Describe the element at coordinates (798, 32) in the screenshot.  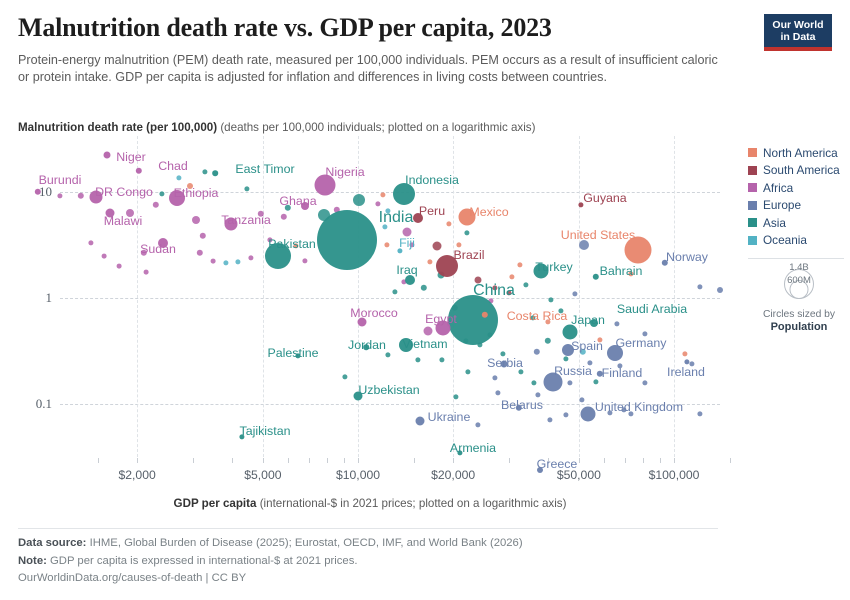
I see `owid-logo: Our World in Data` at that location.